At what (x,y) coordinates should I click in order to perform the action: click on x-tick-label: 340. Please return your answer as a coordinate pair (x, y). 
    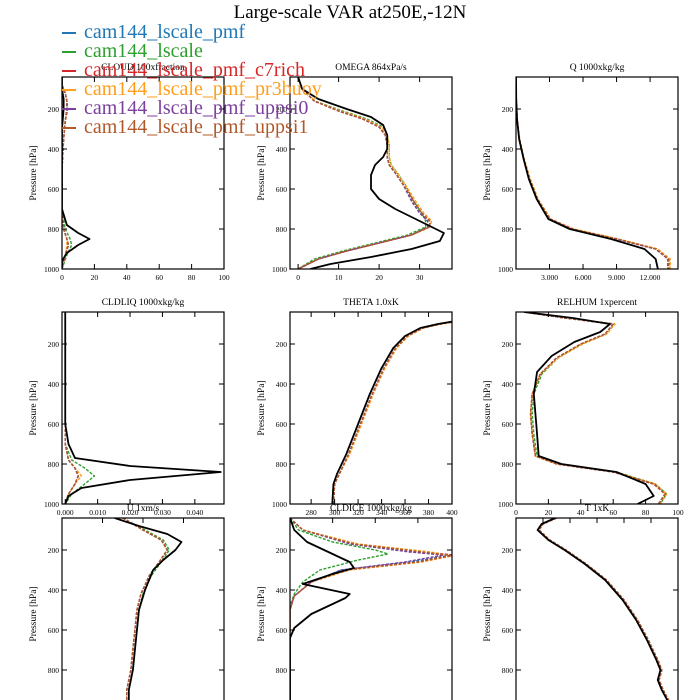
    Looking at the image, I should click on (382, 512).